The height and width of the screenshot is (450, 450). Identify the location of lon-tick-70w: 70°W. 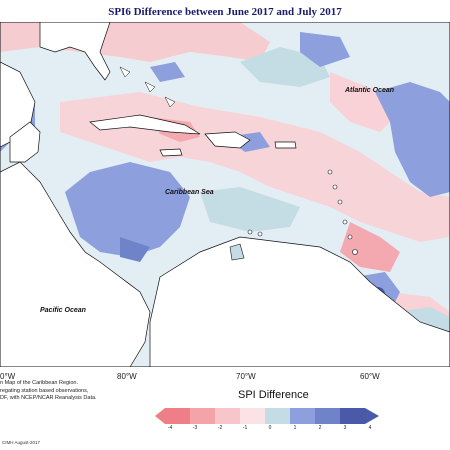
(246, 376).